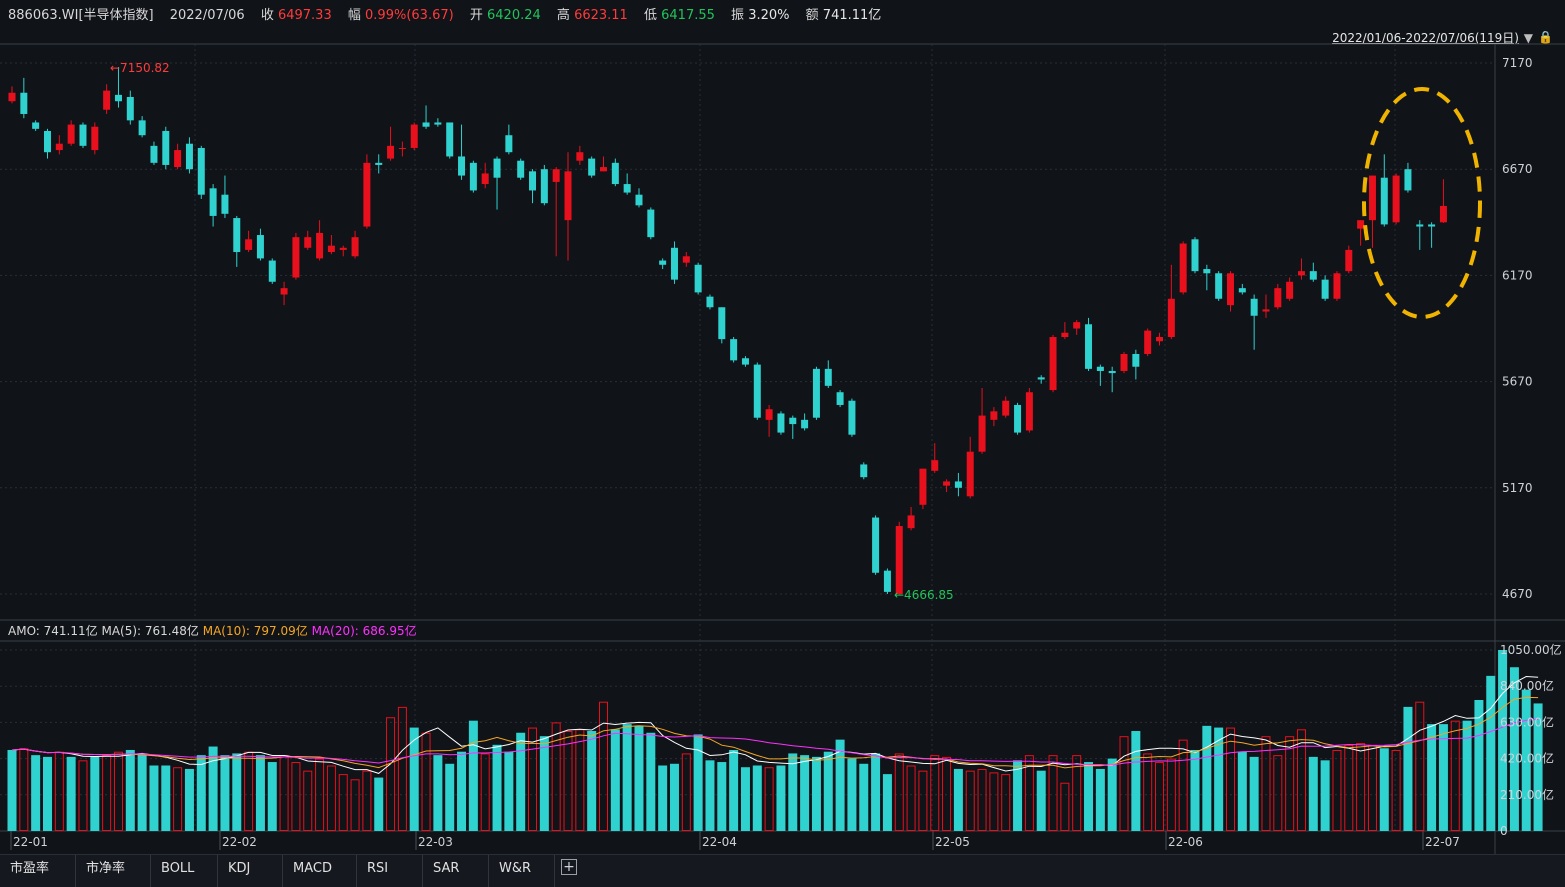 The image size is (1565, 887). I want to click on min-price-label: ←4666.85, so click(924, 595).